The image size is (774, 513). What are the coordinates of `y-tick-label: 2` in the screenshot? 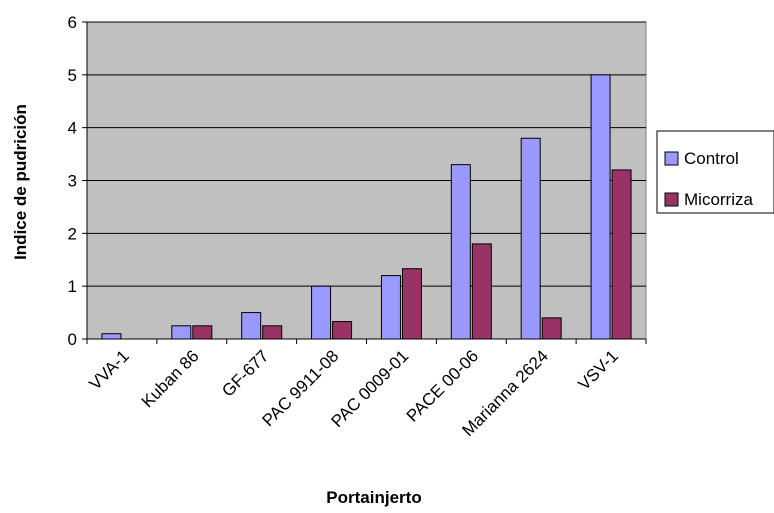 It's located at (72, 233).